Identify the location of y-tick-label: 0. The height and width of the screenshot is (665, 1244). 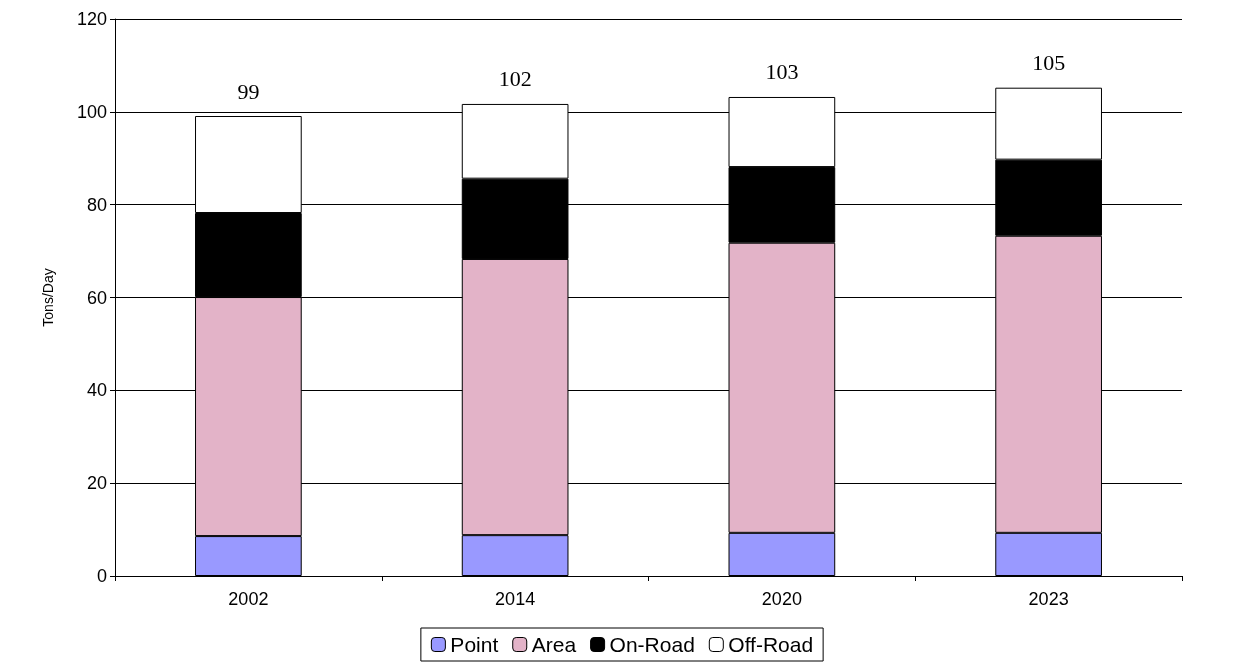
(101, 576).